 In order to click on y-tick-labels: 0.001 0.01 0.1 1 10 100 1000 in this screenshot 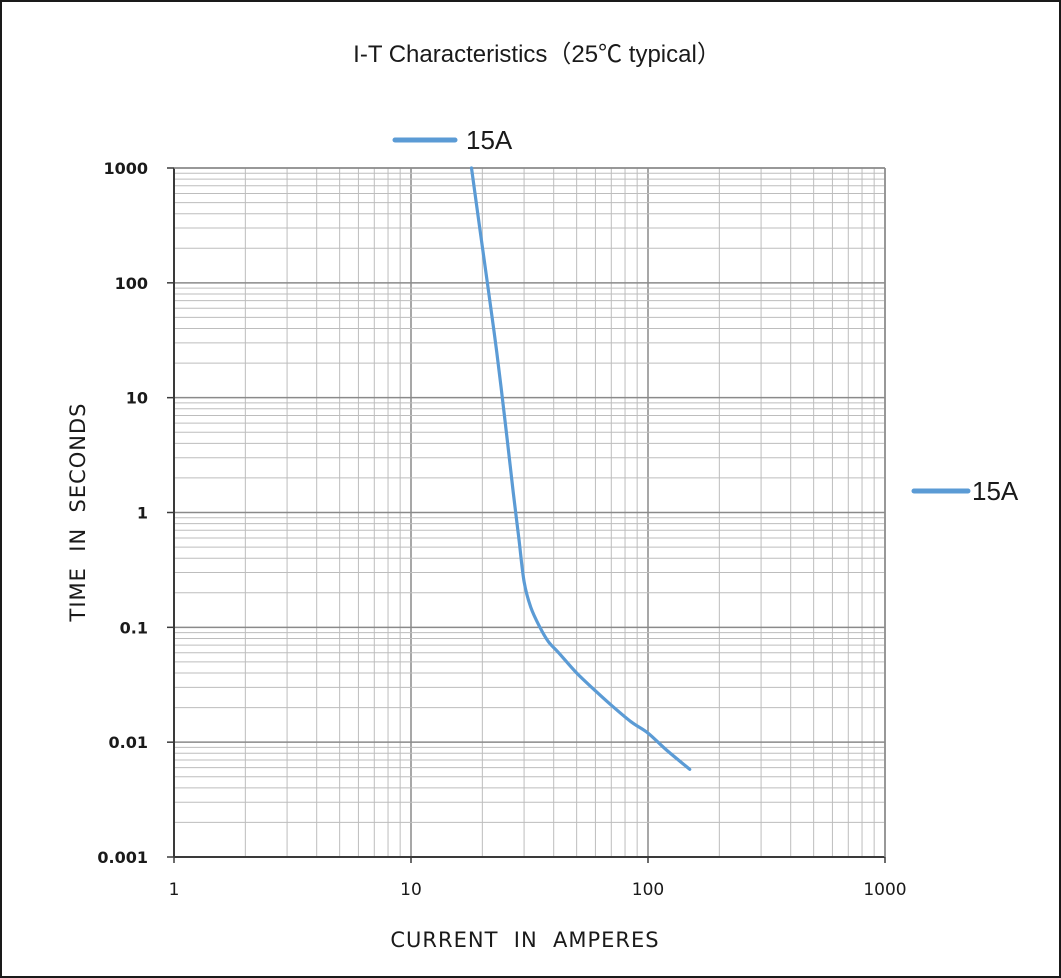, I will do `click(135, 513)`.